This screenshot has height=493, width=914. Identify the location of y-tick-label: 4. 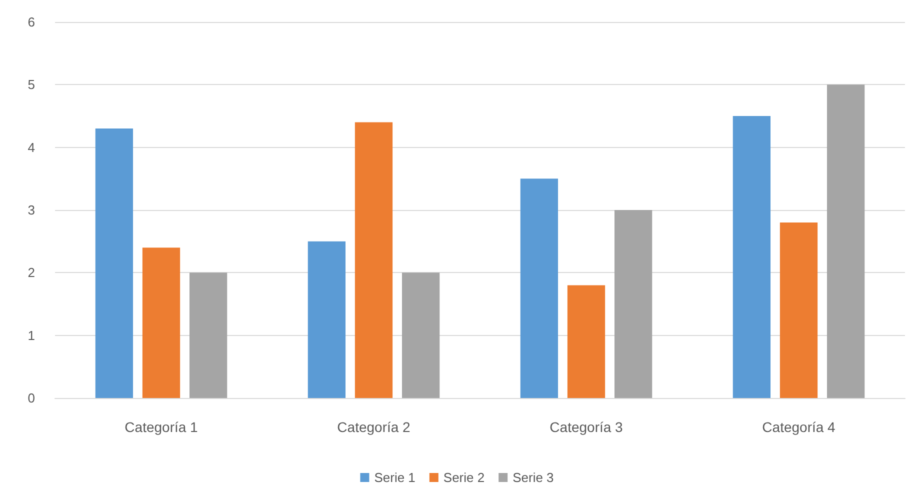
(31, 147).